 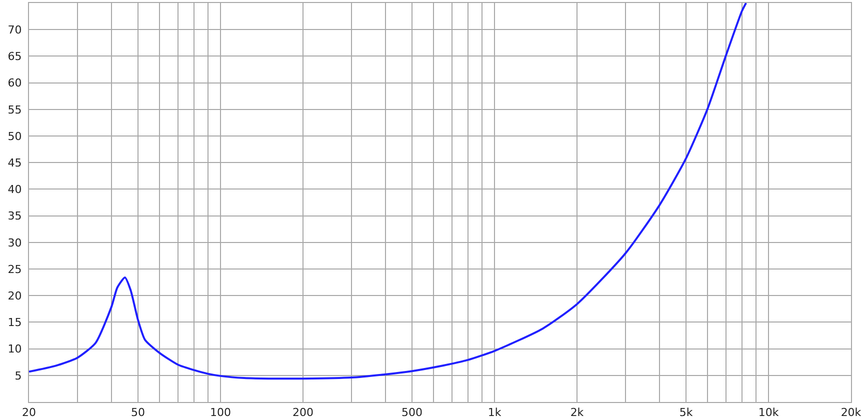 What do you see at coordinates (851, 412) in the screenshot?
I see `x-tick-label: 20k` at bounding box center [851, 412].